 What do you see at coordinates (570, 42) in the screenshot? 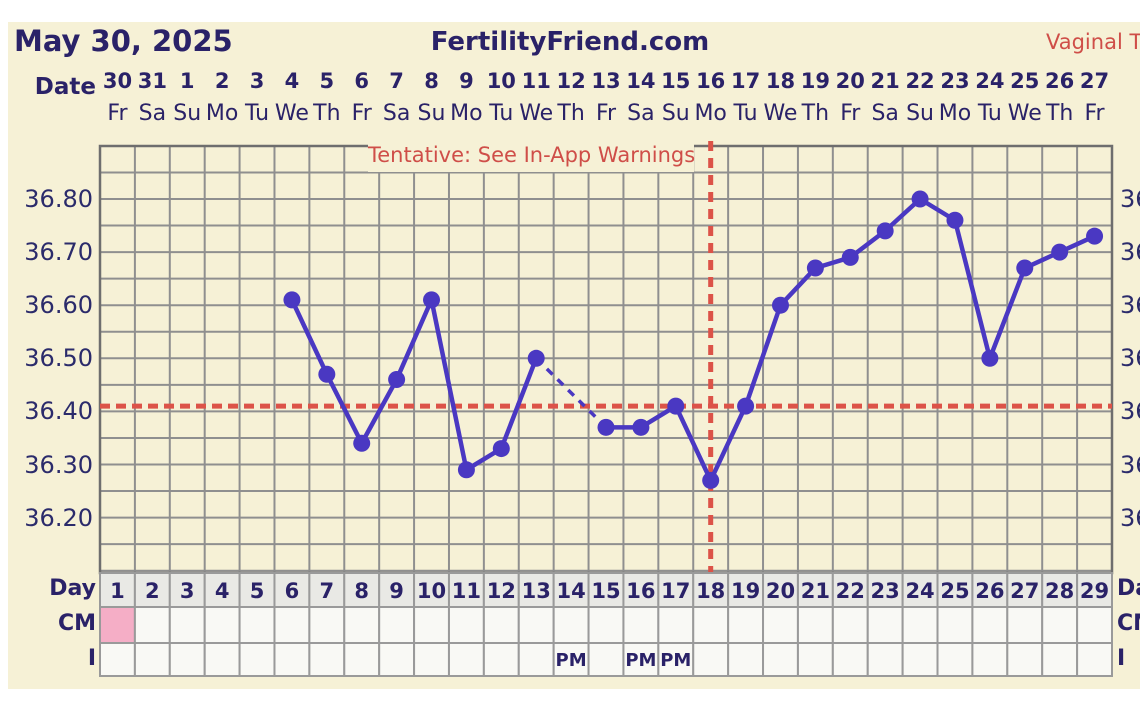
I see `site-title-link: FertilityFriend.com` at bounding box center [570, 42].